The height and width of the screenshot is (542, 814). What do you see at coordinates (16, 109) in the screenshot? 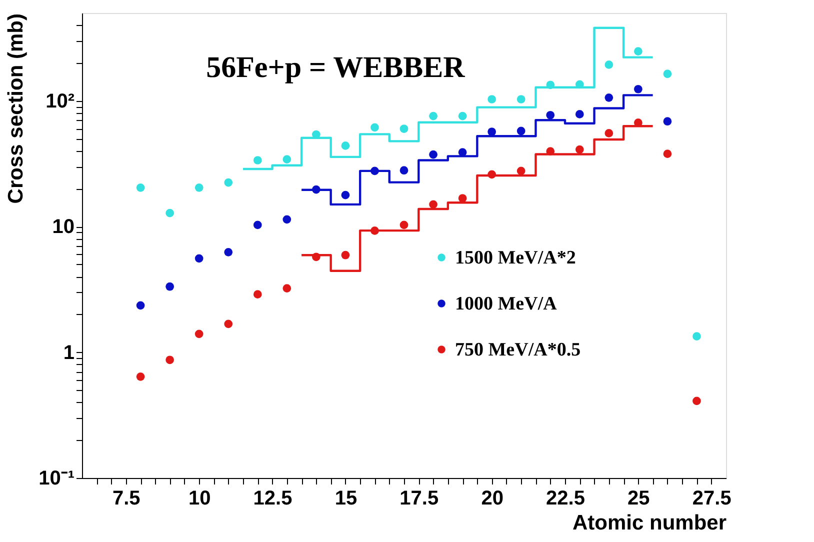
I see `y-axis-title: Cross section (mb)` at bounding box center [16, 109].